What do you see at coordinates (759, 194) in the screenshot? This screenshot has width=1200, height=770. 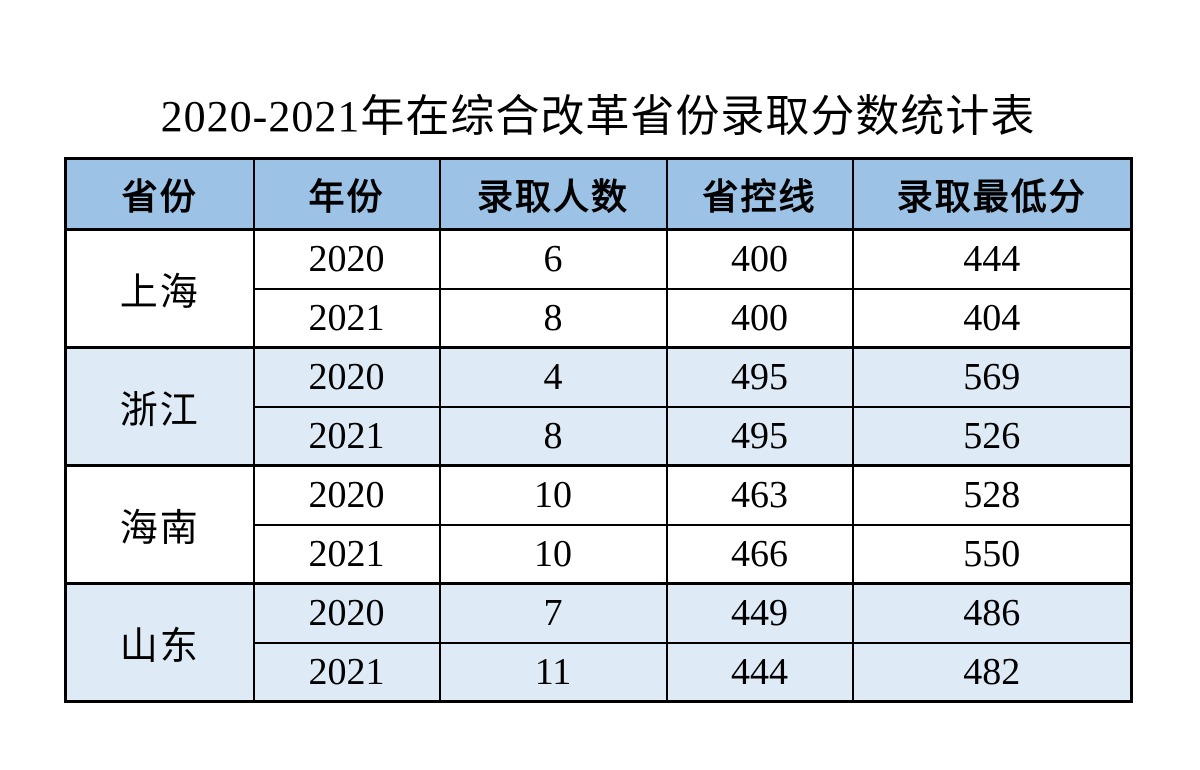 I see `header-cell-control-line: 省控线` at bounding box center [759, 194].